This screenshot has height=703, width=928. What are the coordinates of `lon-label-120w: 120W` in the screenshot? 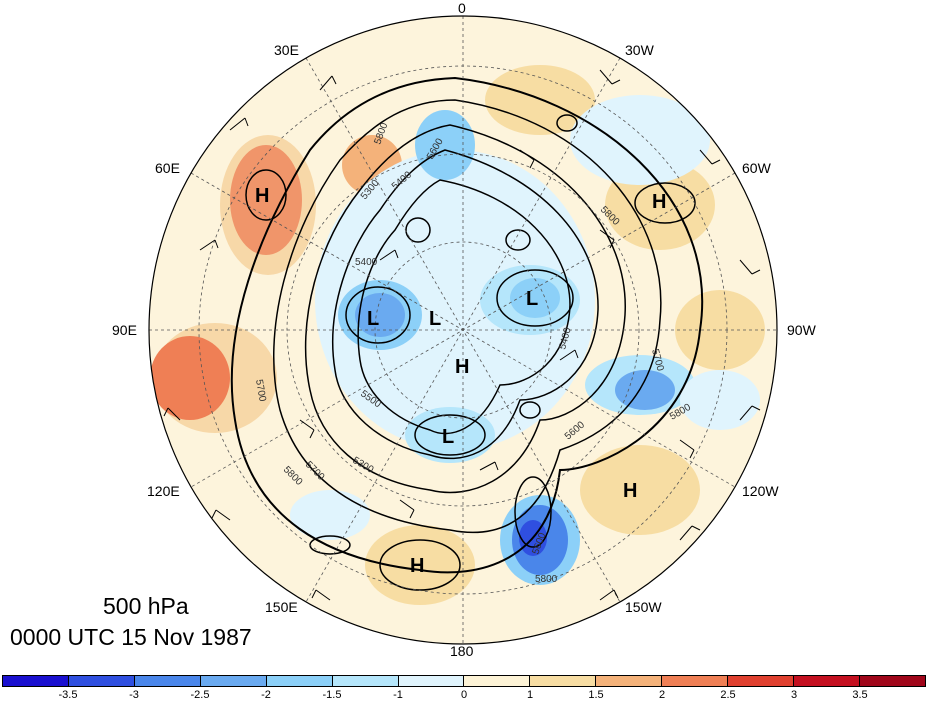 It's located at (760, 491).